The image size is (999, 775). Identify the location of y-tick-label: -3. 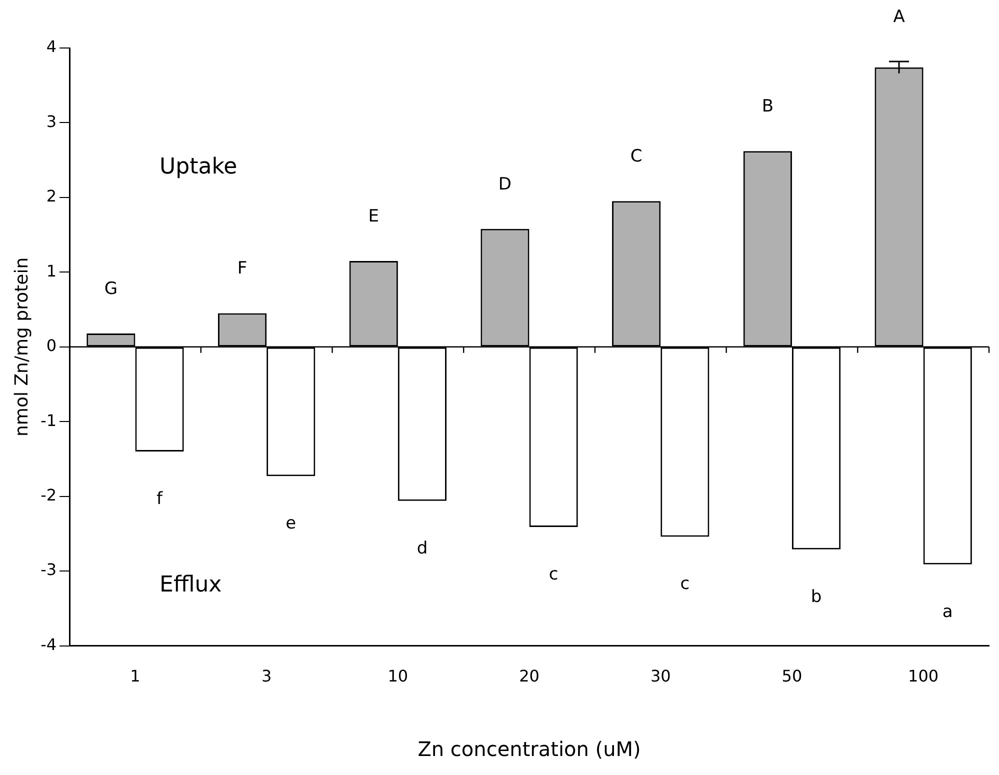
(48, 570).